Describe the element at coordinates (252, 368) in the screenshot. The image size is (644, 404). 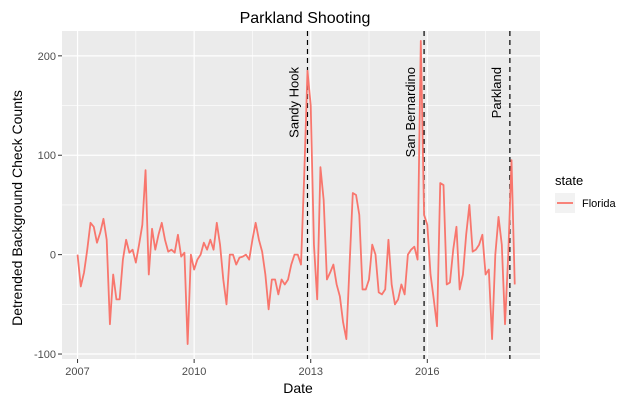
I see `x-axis-ticks: 2007 2010 2013 2016` at that location.